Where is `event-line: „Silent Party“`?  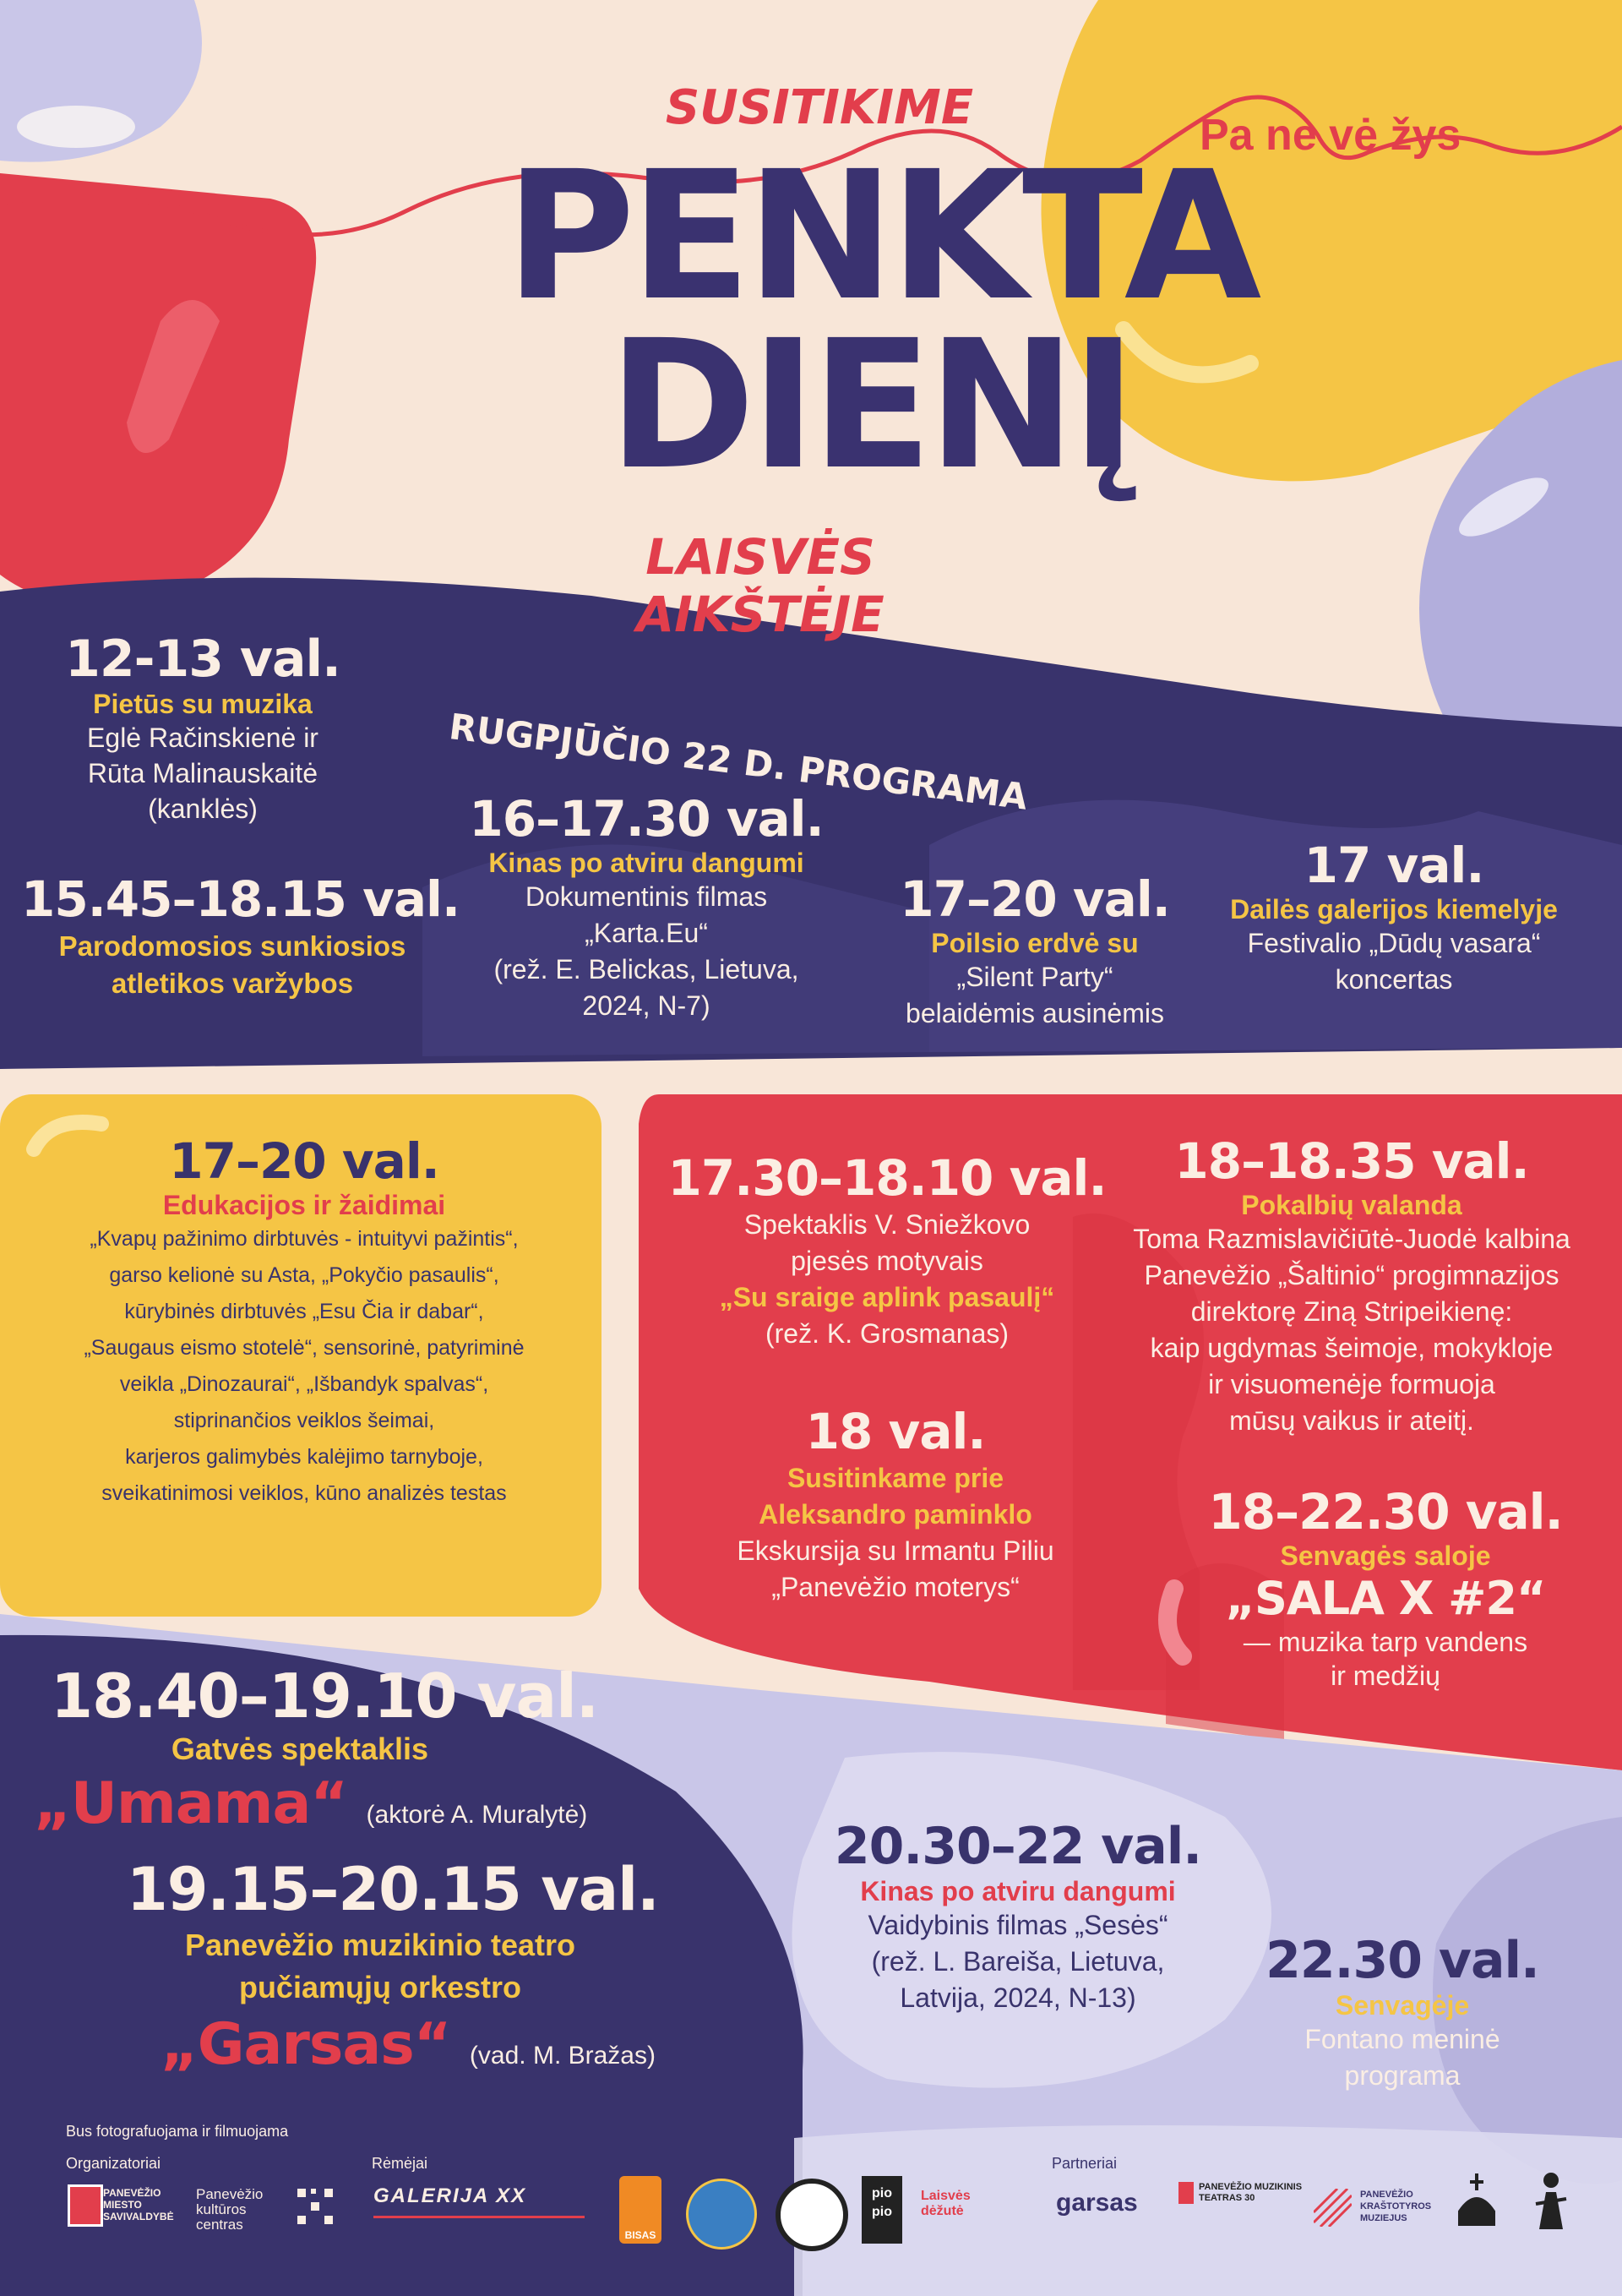
event-line: „Silent Party“ is located at coordinates (1035, 977).